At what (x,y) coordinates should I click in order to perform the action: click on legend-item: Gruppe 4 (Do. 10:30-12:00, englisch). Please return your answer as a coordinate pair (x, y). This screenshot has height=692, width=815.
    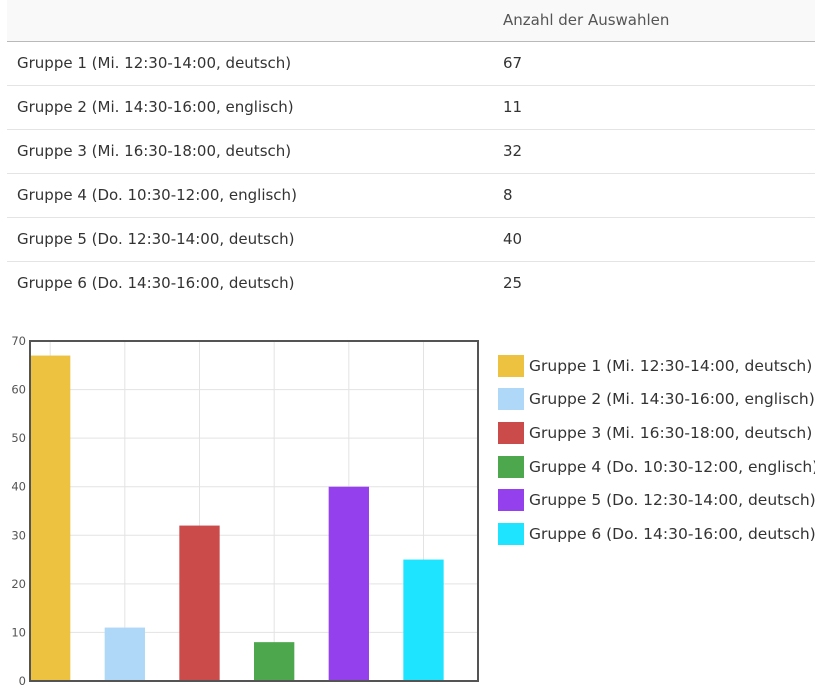
    Looking at the image, I should click on (656, 467).